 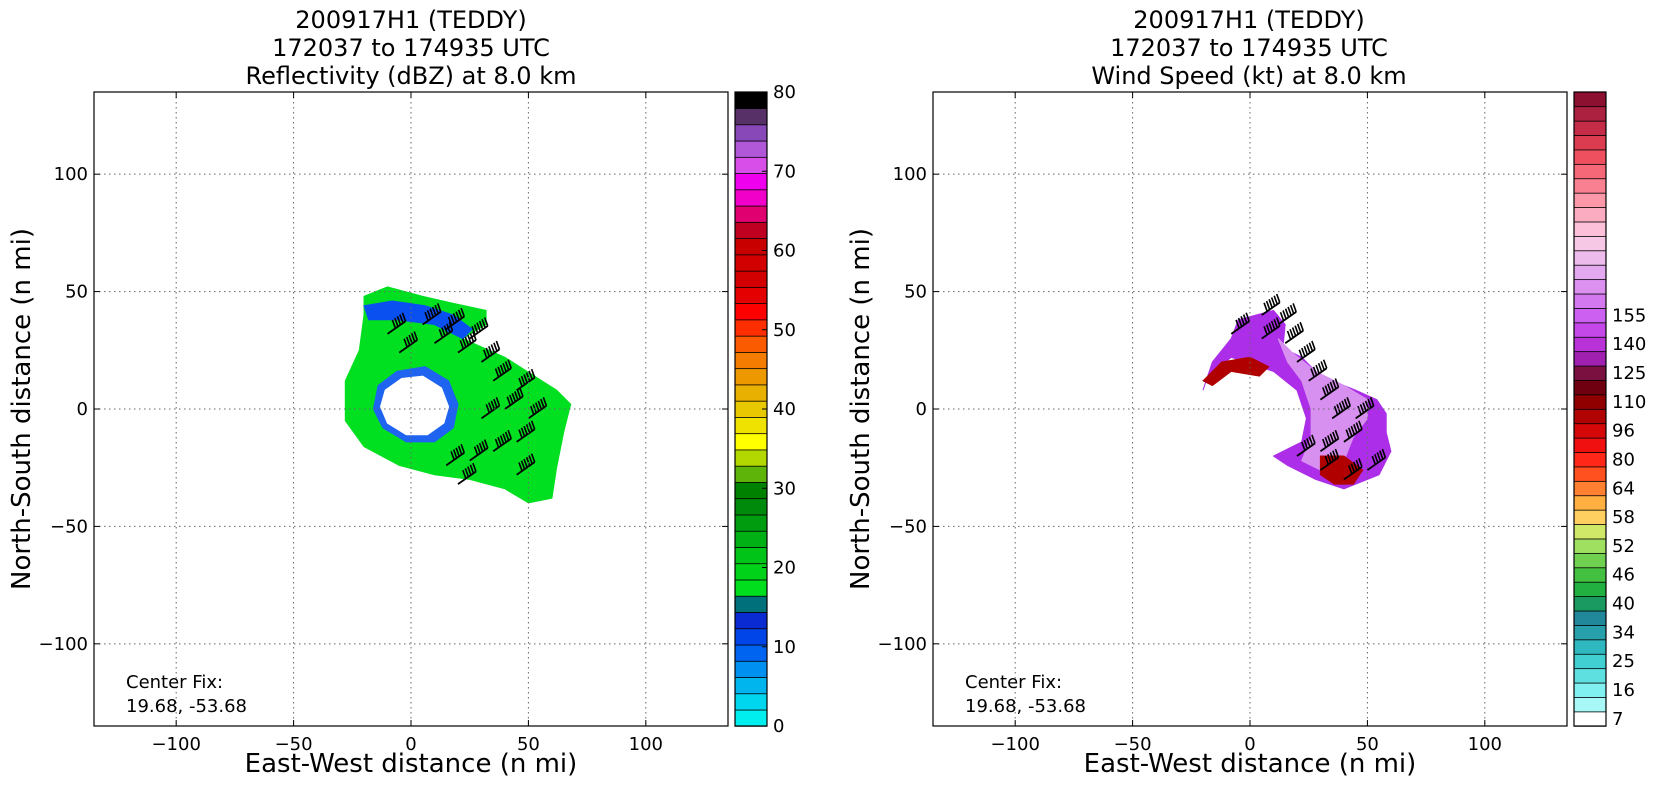 I want to click on title-line: Wind Speed (kt) at 8.0 km, so click(x=1248, y=76).